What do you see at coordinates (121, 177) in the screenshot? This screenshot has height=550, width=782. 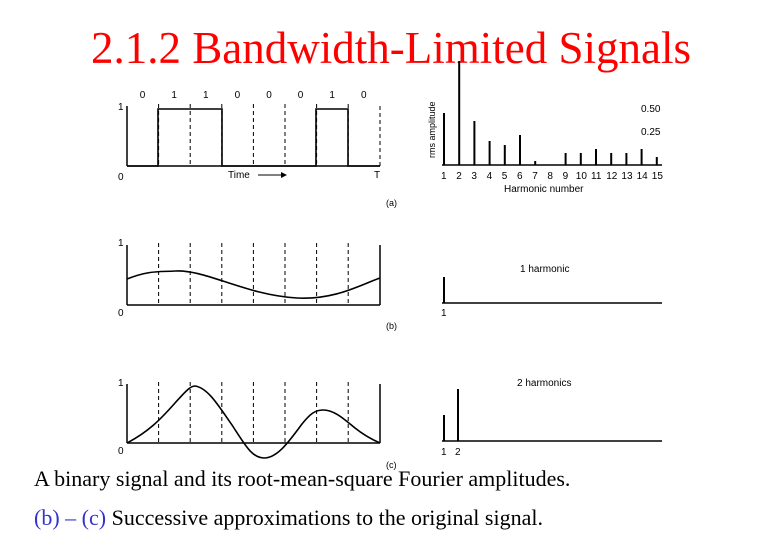 I see `panel-a-y-bottom: 0` at bounding box center [121, 177].